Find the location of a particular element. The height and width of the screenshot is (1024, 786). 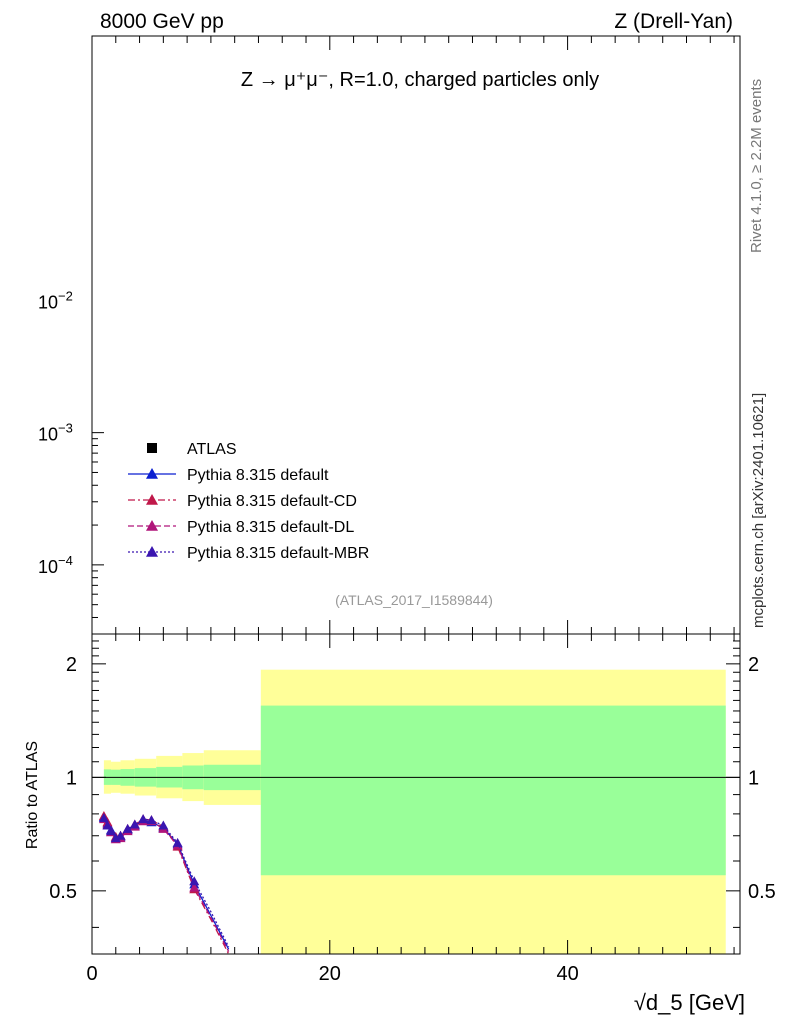

y-tick-label-left: 2 is located at coordinates (71, 665).